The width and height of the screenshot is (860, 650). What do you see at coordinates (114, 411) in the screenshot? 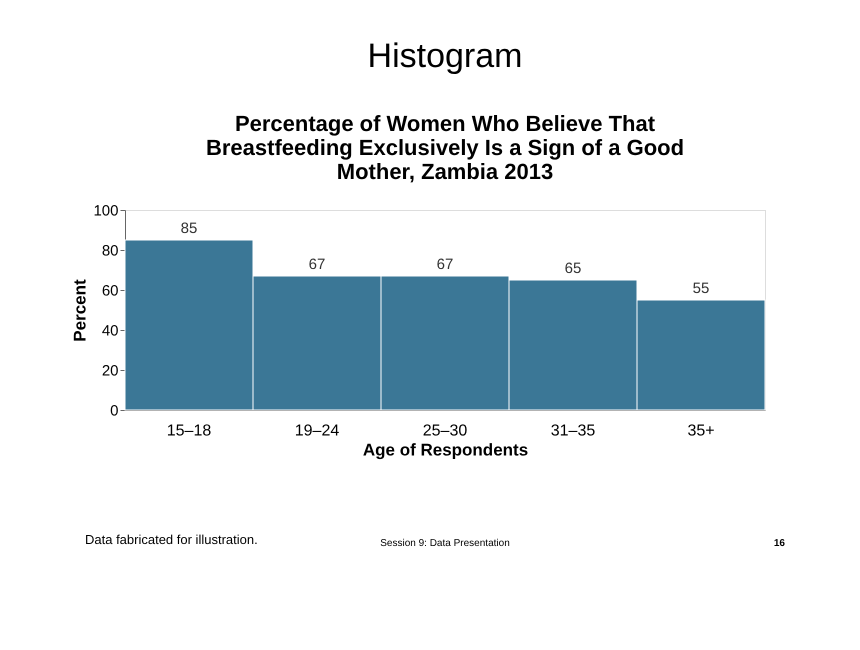
I see `y-tick-label: 0` at bounding box center [114, 411].